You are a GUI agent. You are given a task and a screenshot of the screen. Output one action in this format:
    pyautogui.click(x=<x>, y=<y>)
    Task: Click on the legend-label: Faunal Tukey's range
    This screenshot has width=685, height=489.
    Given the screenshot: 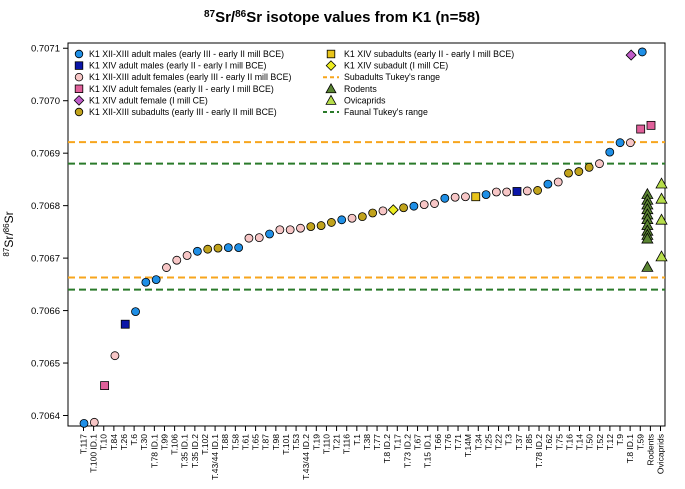 What is the action you would take?
    pyautogui.click(x=386, y=112)
    